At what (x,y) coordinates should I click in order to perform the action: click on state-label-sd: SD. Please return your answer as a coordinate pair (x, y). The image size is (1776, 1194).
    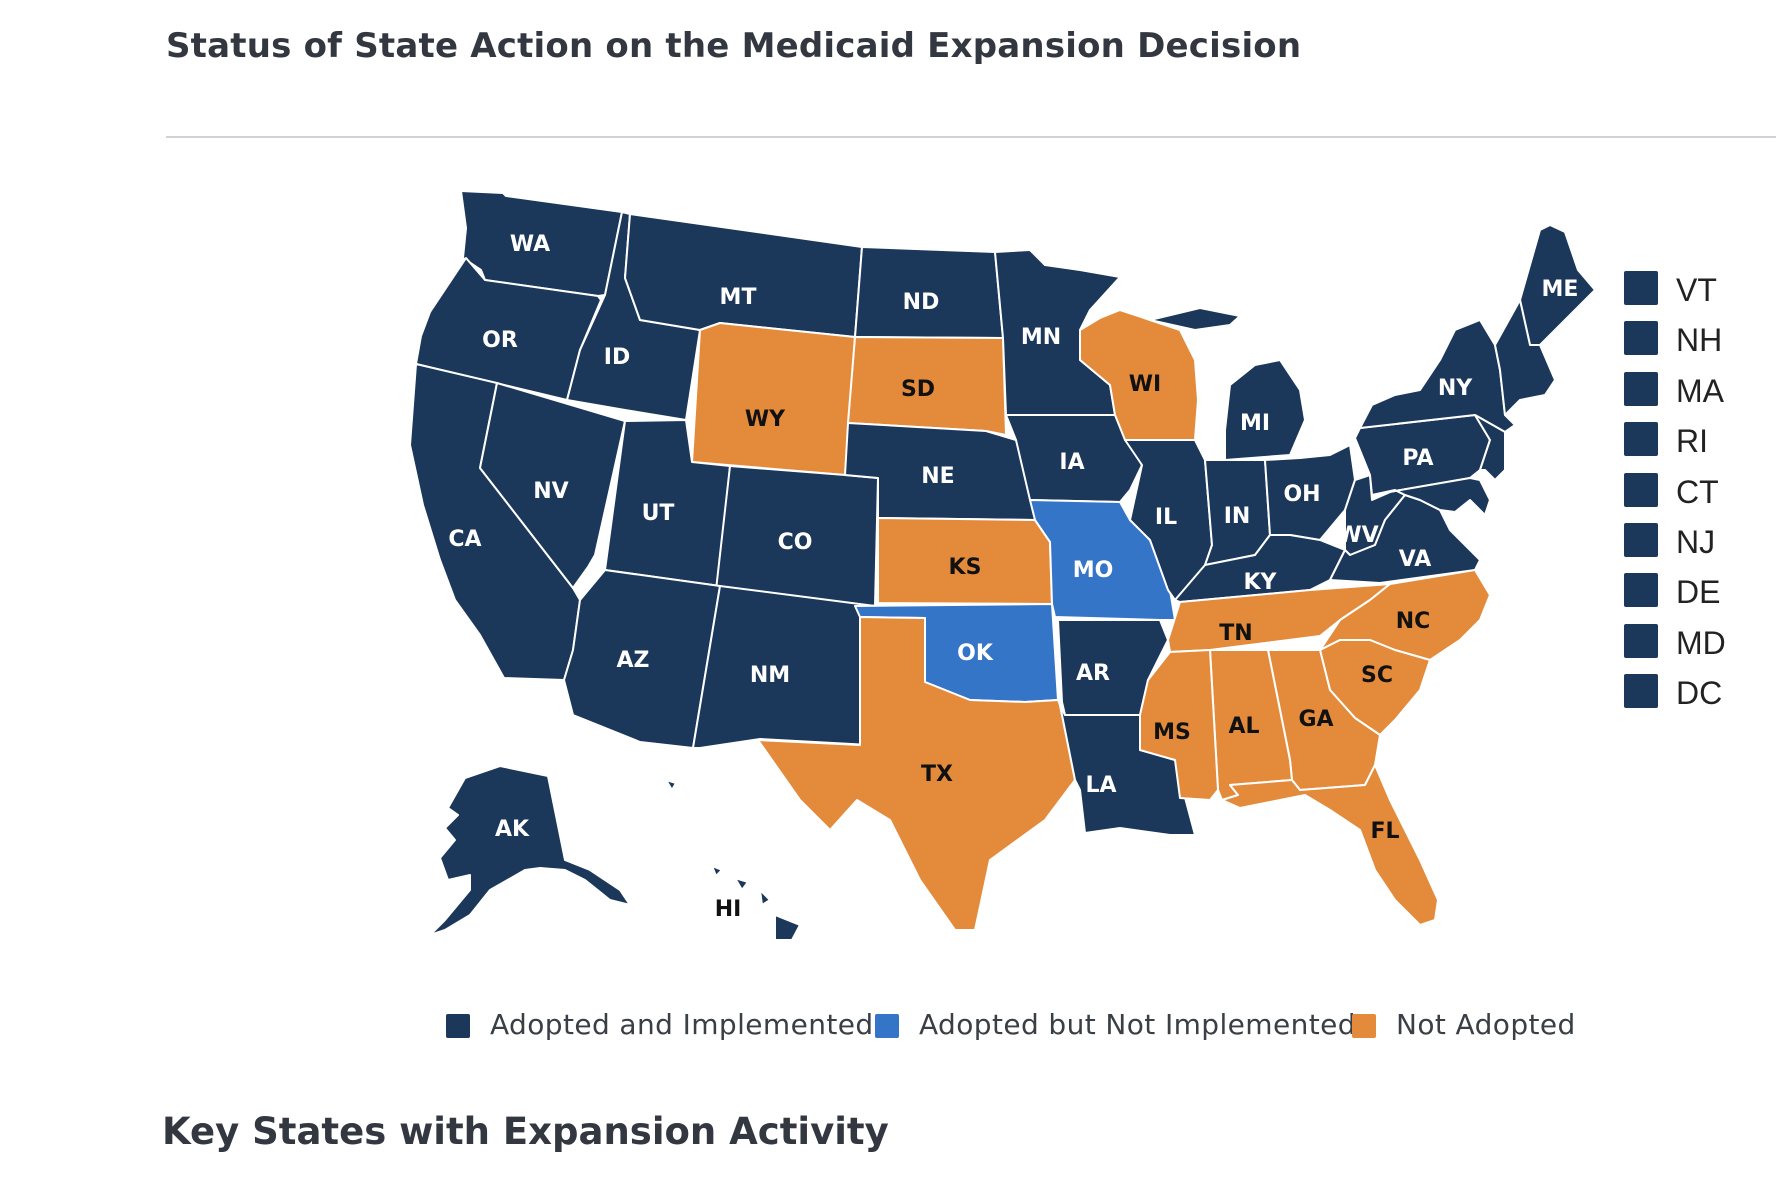
    Looking at the image, I should click on (918, 389).